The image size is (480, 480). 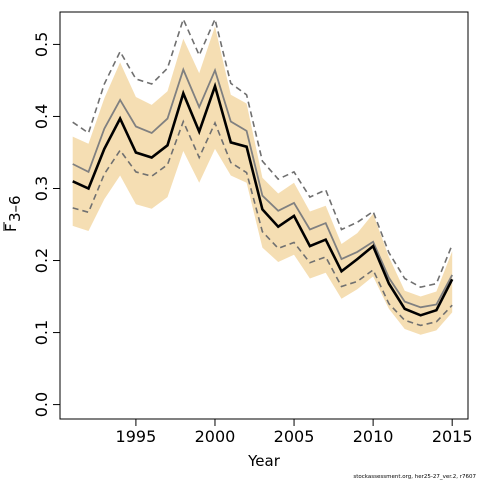 What do you see at coordinates (264, 461) in the screenshot?
I see `x-axis-title: Year` at bounding box center [264, 461].